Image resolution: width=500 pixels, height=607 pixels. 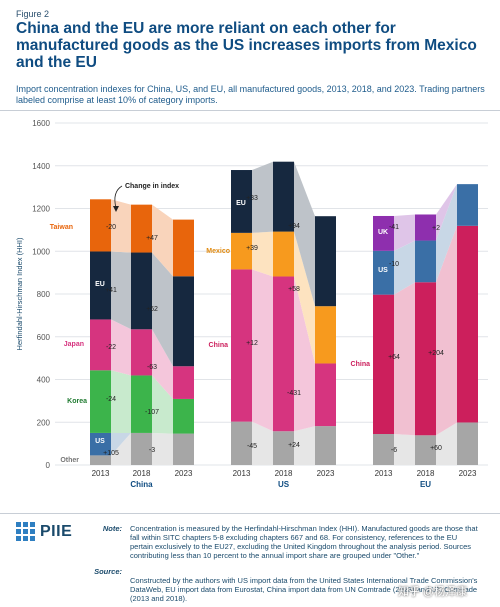 What do you see at coordinates (162, 240) in the screenshot?
I see `change-band-taiwan` at bounding box center [162, 240].